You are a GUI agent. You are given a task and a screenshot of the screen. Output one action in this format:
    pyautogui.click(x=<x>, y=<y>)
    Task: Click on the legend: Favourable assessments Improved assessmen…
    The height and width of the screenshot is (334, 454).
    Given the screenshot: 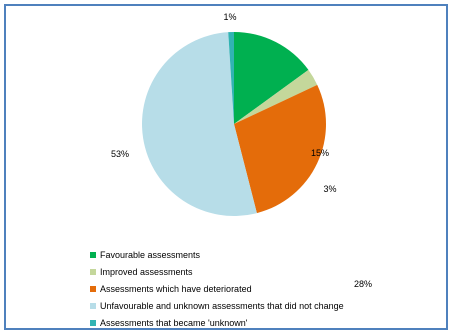 What is the action you would take?
    pyautogui.click(x=217, y=289)
    